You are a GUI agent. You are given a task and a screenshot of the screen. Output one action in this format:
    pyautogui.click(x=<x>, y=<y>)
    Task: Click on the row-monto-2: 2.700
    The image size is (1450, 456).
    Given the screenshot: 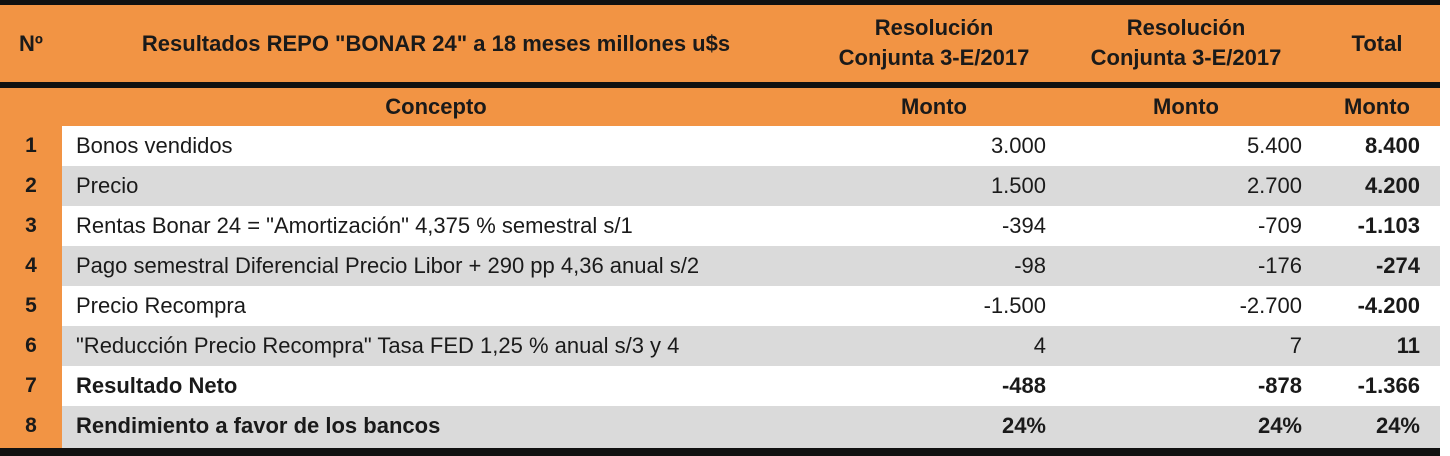 What is the action you would take?
    pyautogui.click(x=1274, y=185)
    